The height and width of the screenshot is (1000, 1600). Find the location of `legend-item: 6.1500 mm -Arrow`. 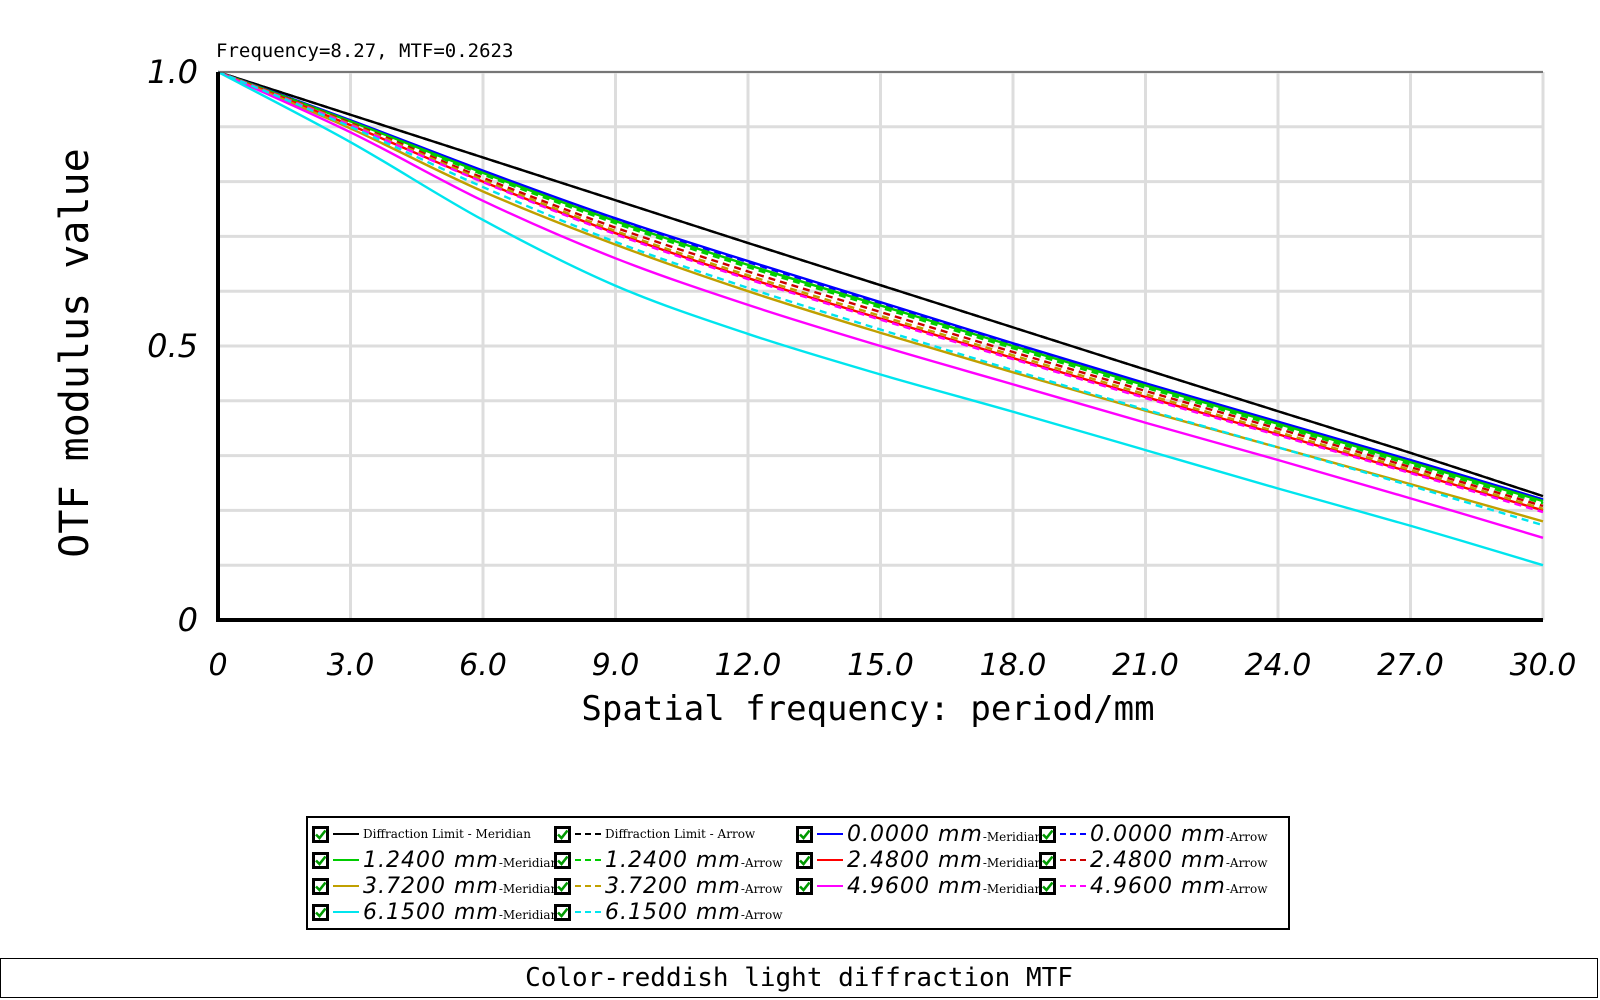

legend-item: 6.1500 mm -Arrow is located at coordinates (668, 912).